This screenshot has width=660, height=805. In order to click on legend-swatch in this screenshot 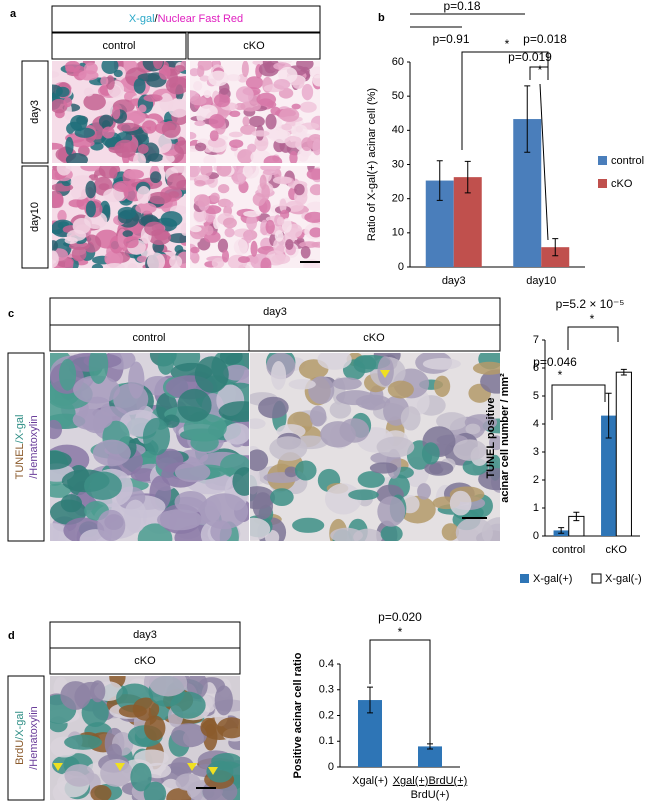, I will do `click(596, 578)`.